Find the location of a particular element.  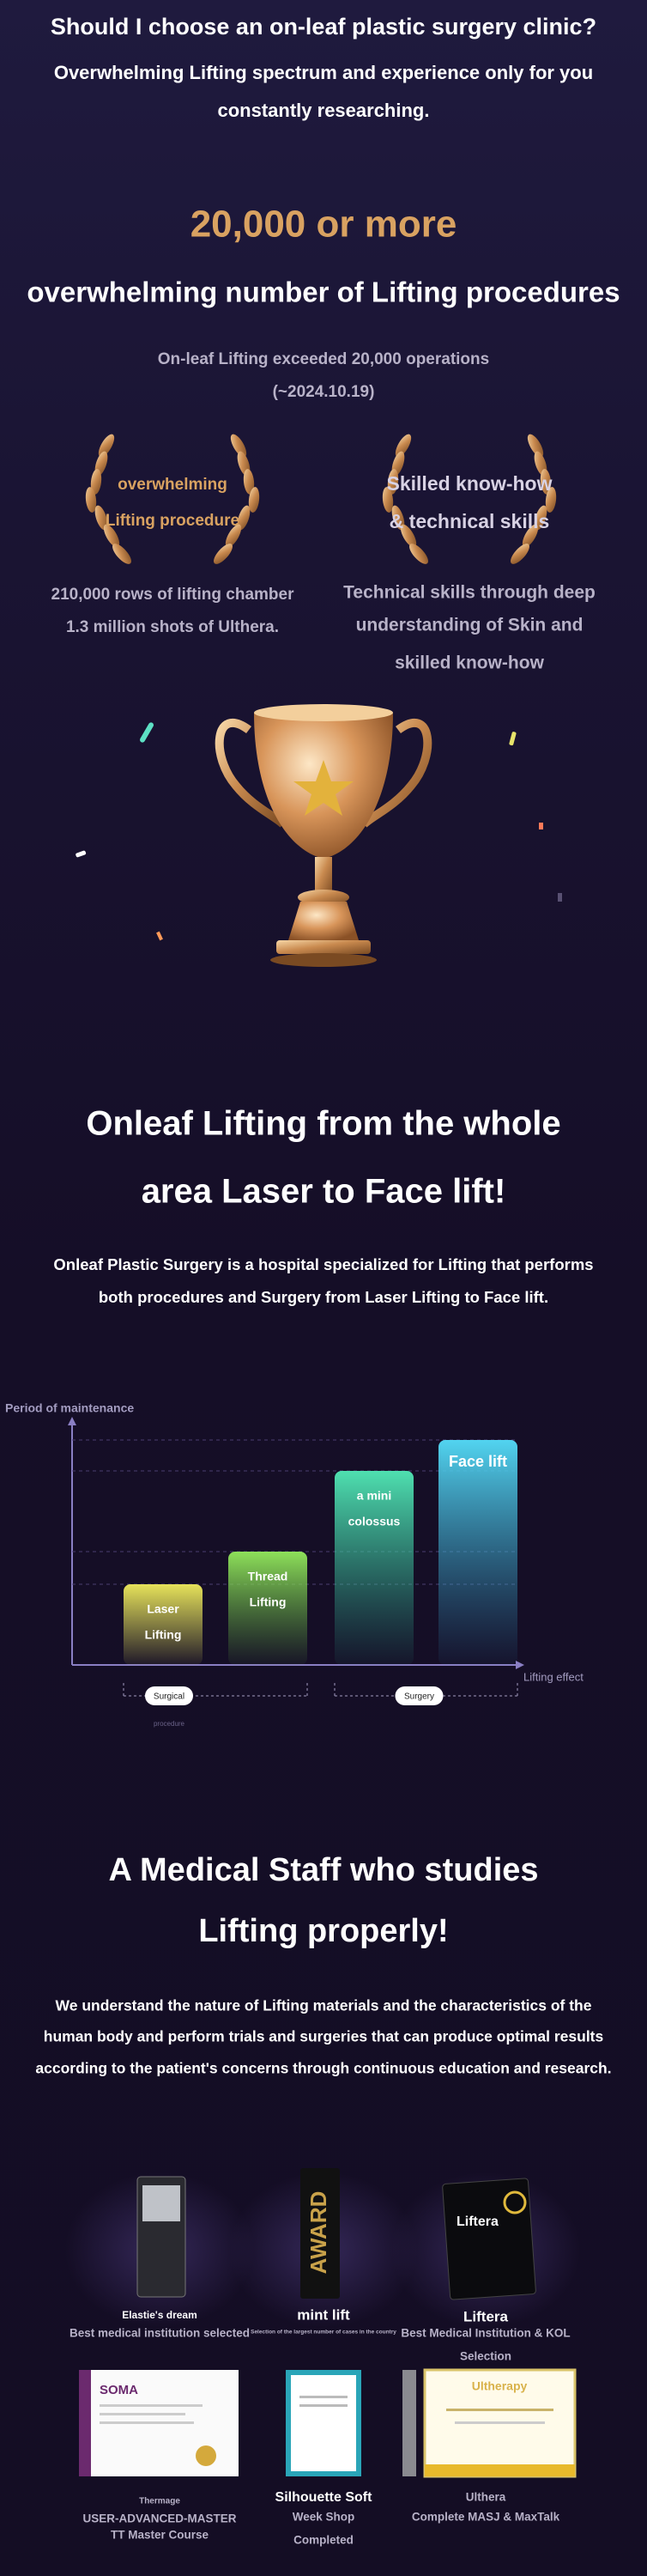

trophy is located at coordinates (323, 835).